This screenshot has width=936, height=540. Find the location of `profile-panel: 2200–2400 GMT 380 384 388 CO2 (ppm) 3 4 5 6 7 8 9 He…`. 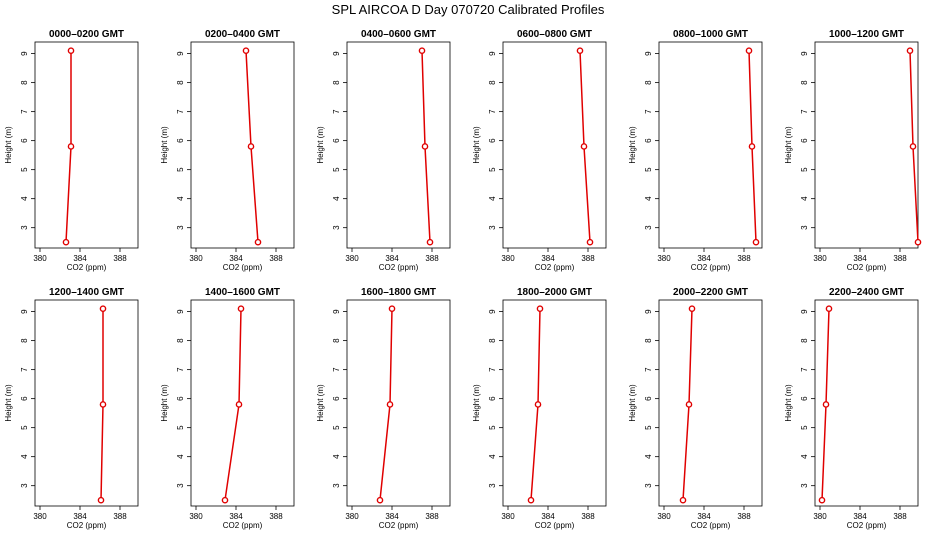

profile-panel: 2200–2400 GMT 380 384 388 CO2 (ppm) 3 4 5 6 7 8 9 He… is located at coordinates (851, 408).